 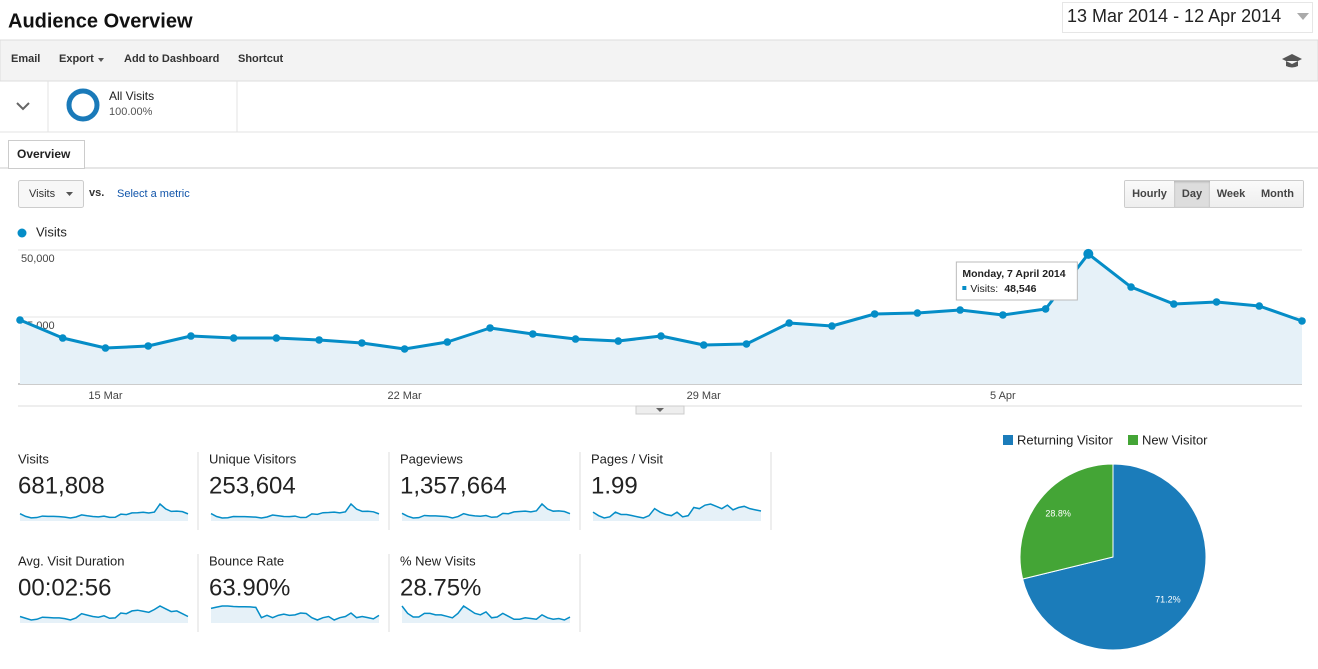 I want to click on tooltip-value: 48,546, so click(x=1020, y=289).